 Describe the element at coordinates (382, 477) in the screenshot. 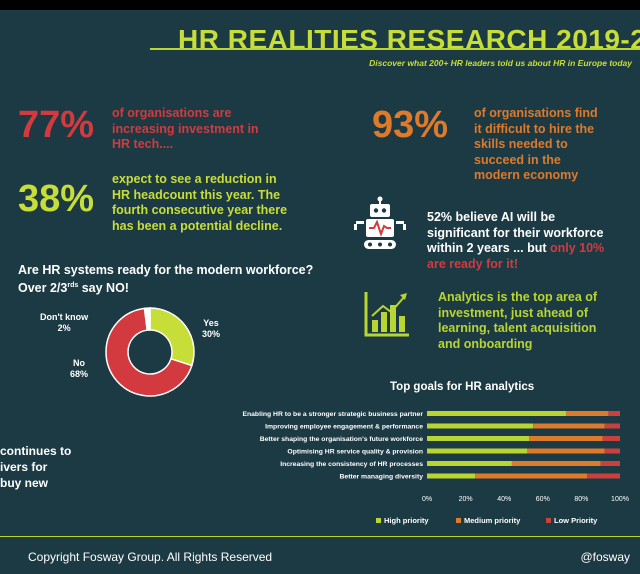

I see `category-label: Better managing diversity` at that location.